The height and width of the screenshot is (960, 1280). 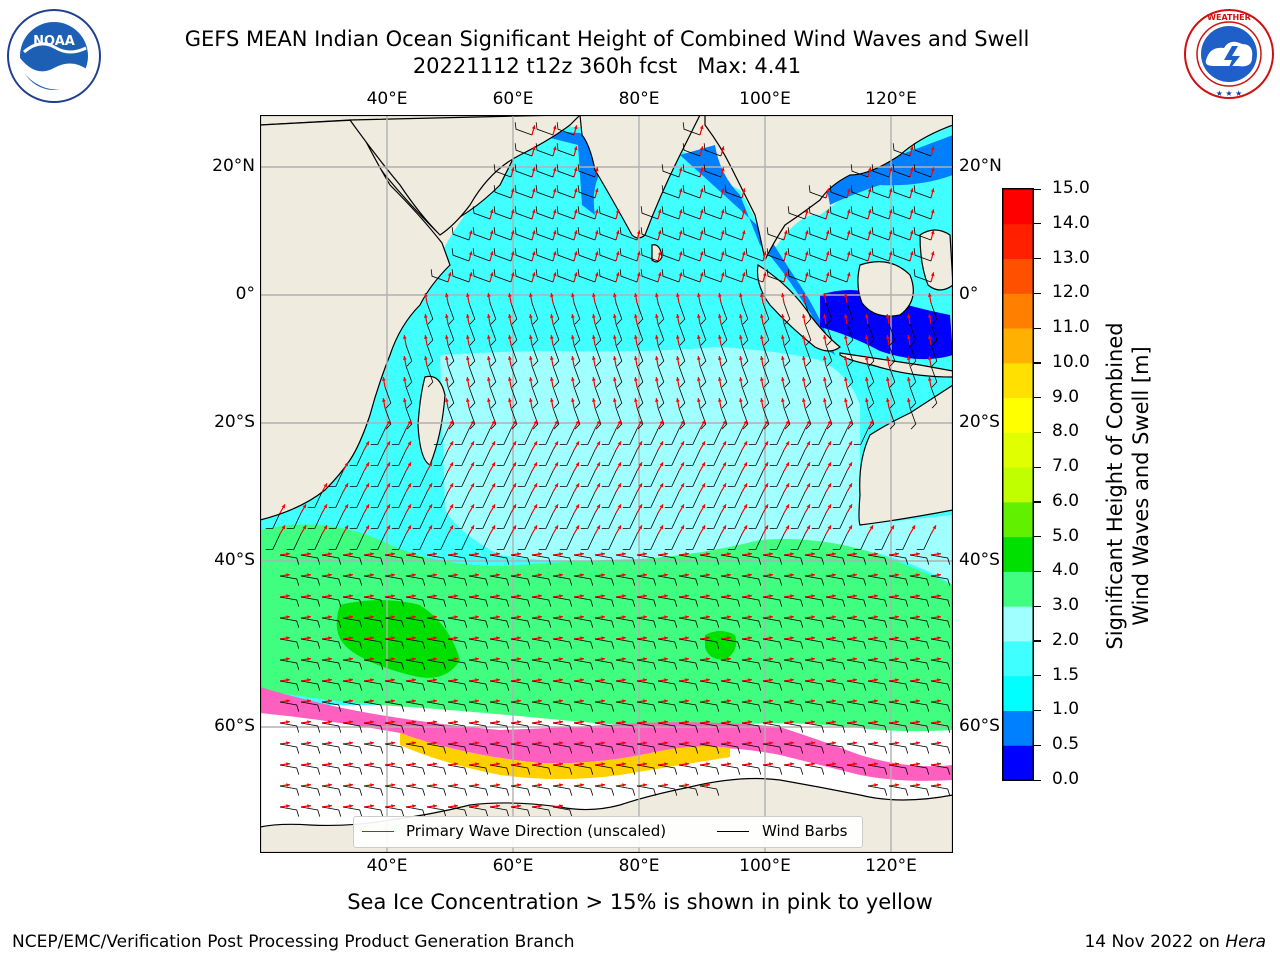 I want to click on colorbar-tick-label: 6.0, so click(x=1066, y=500).